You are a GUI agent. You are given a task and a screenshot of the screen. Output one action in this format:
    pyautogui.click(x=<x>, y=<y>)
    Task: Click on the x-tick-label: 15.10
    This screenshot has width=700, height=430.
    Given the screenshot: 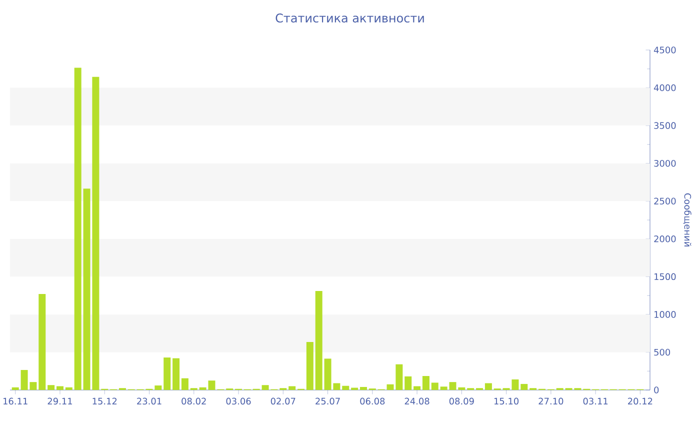 What is the action you would take?
    pyautogui.click(x=506, y=401)
    